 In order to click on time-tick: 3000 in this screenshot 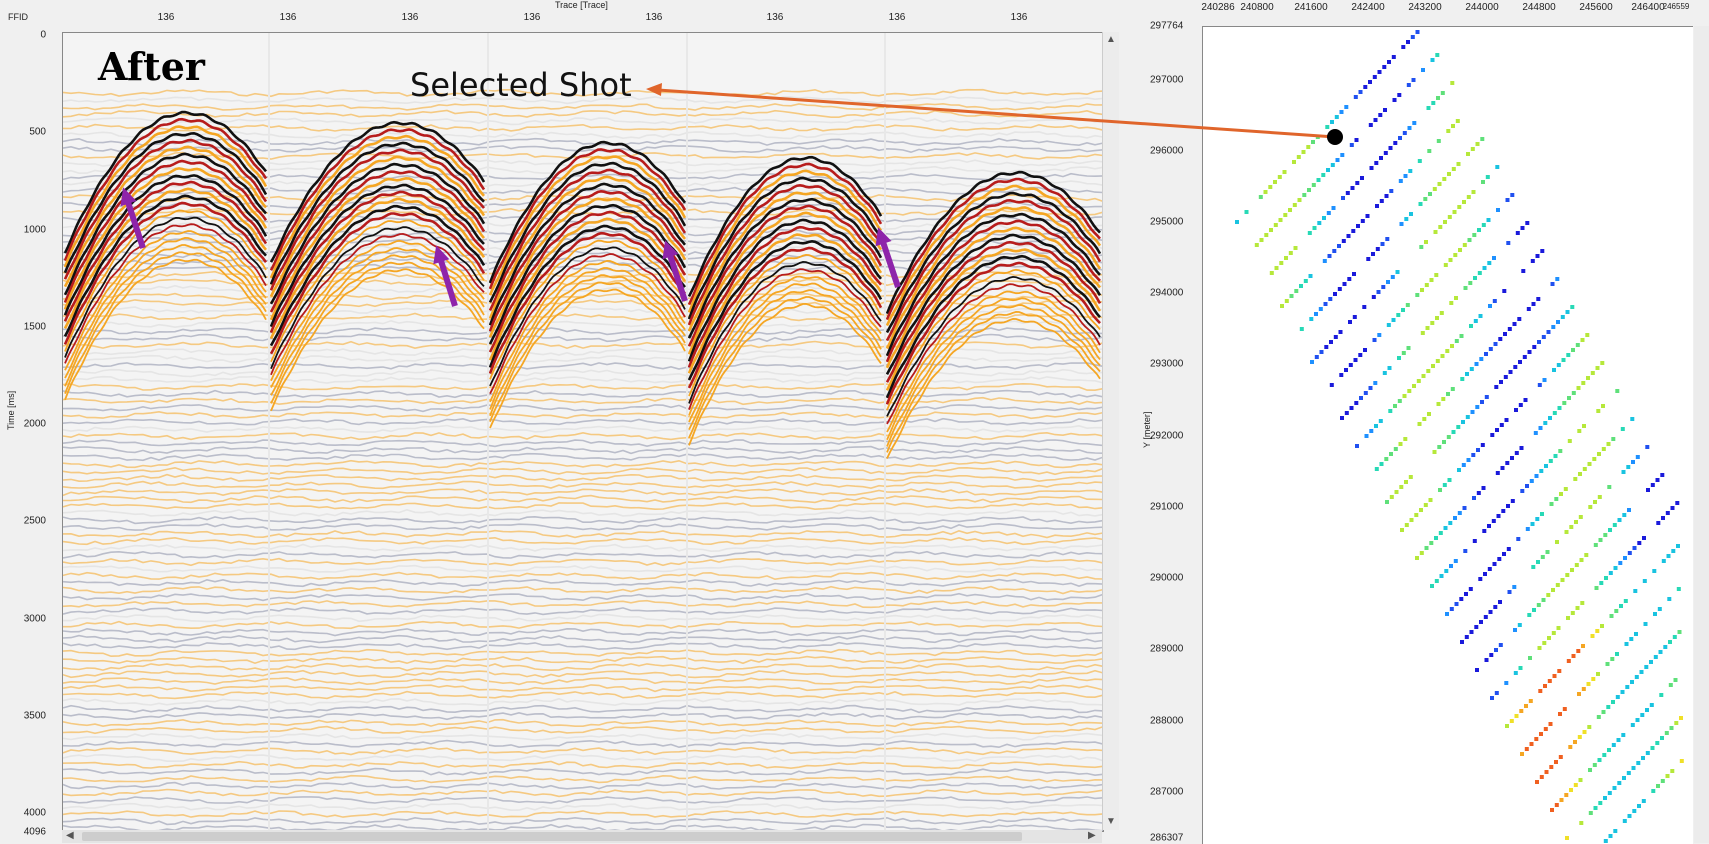, I will do `click(34, 619)`.